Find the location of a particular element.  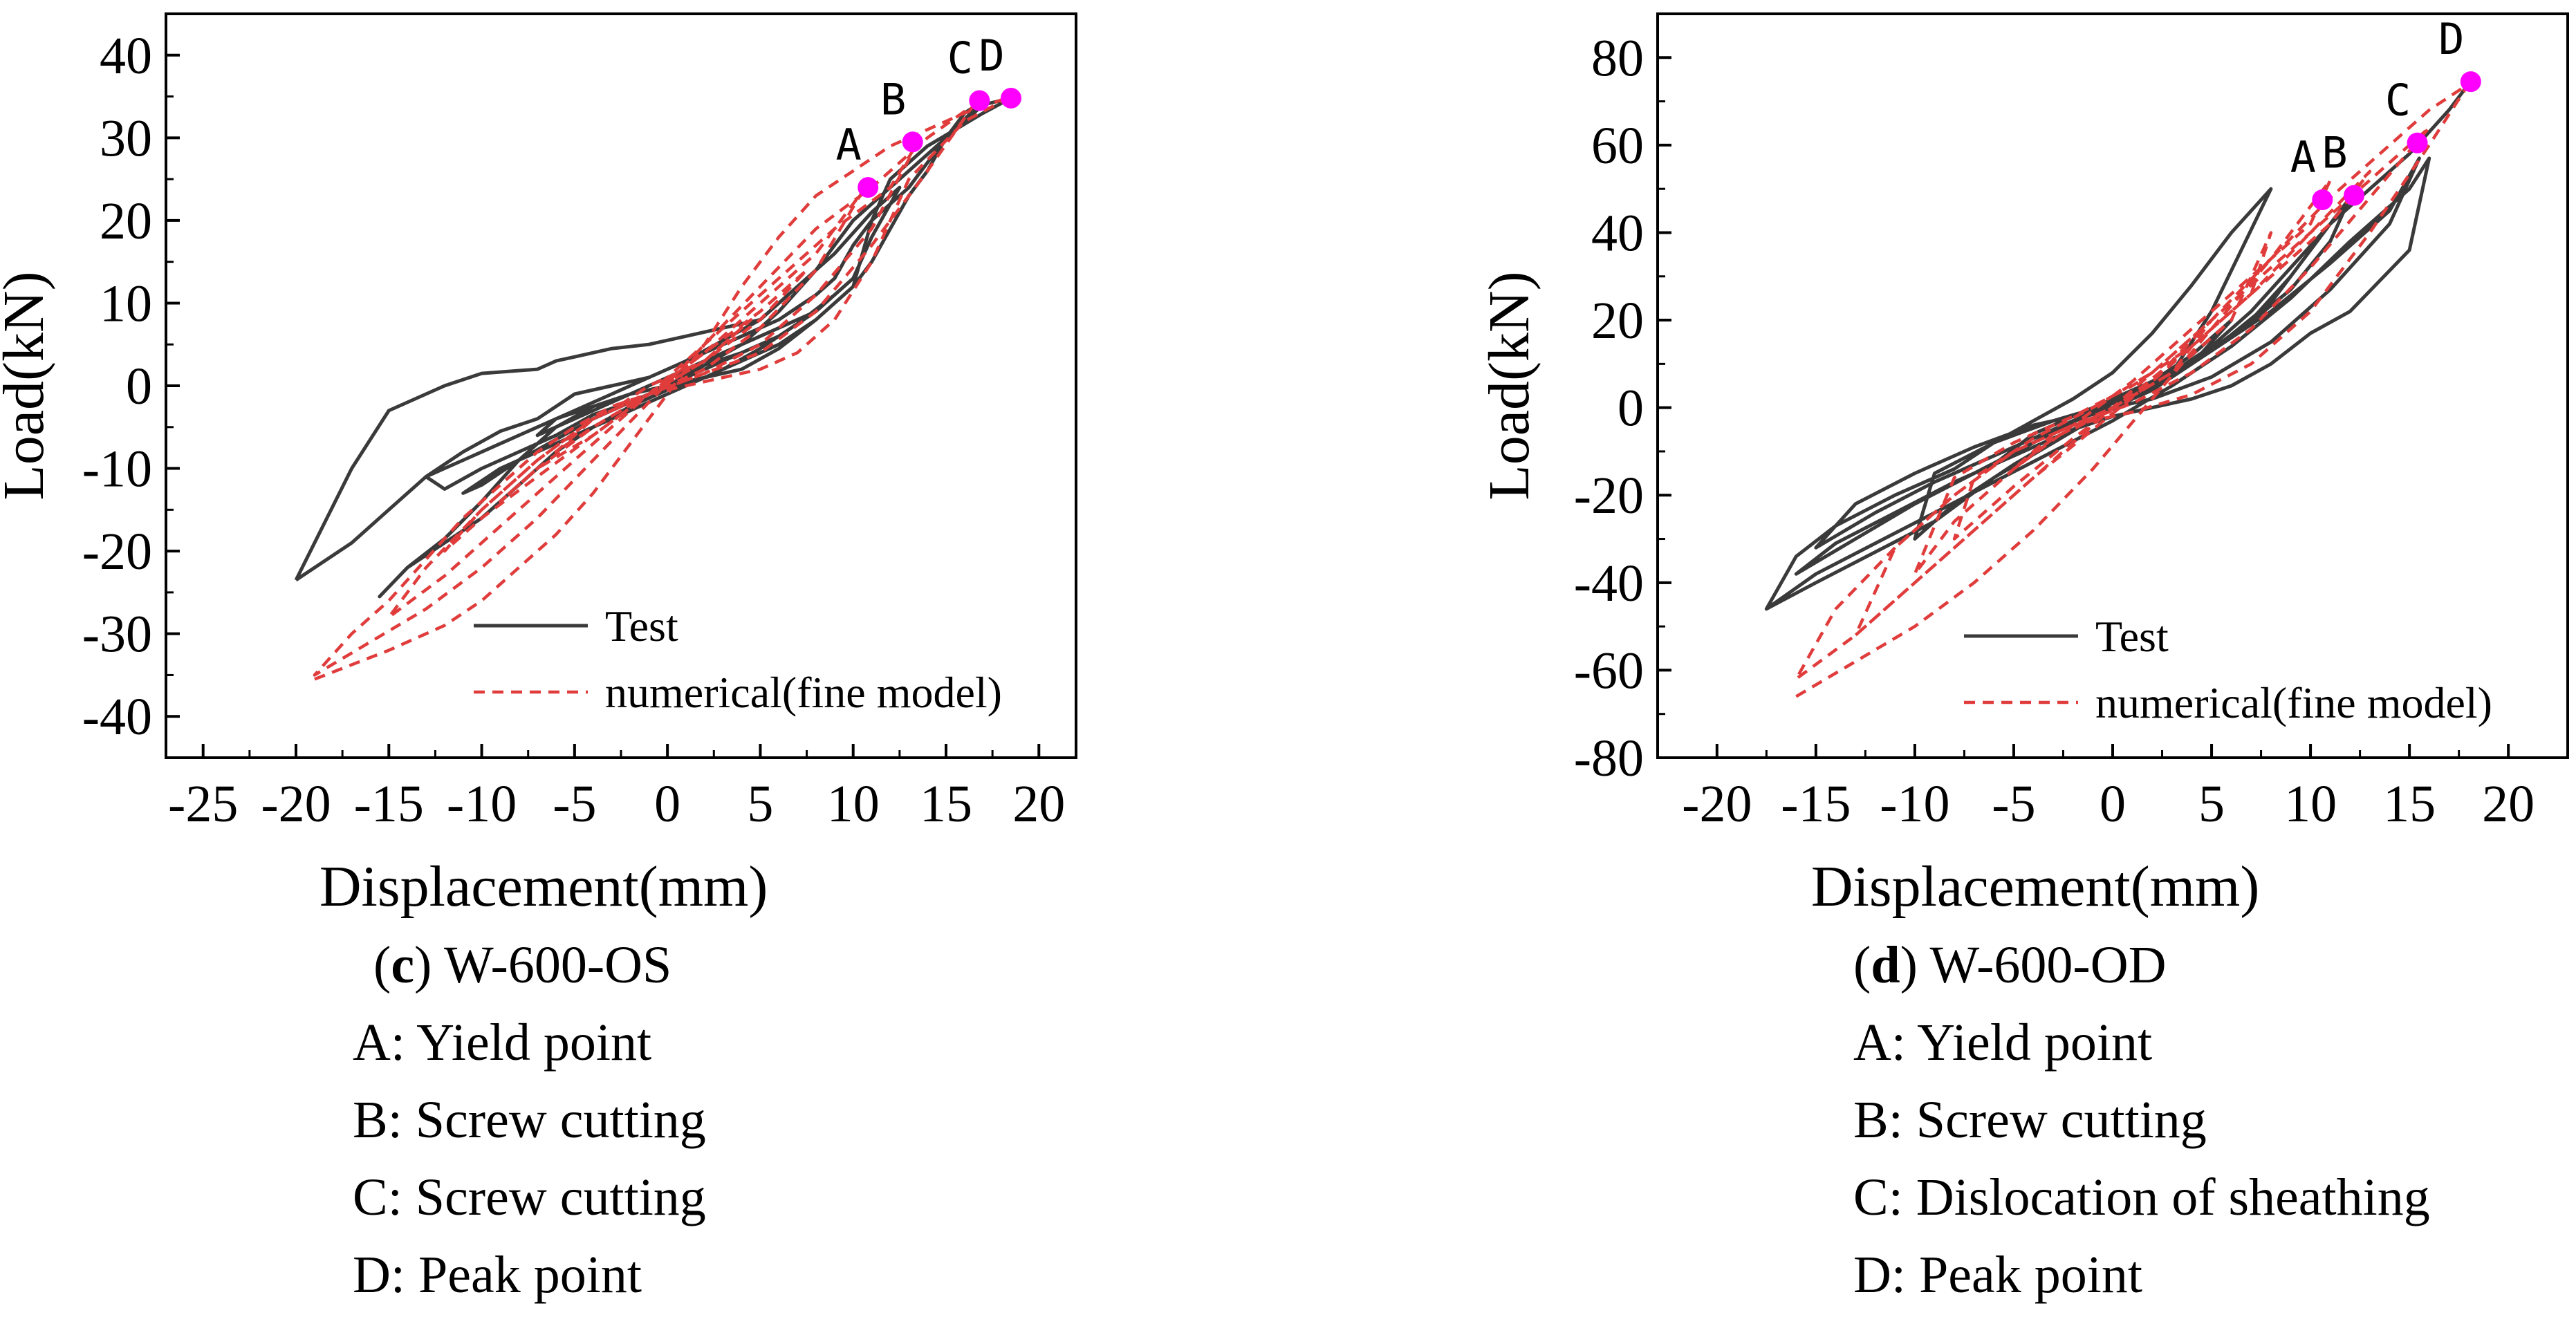

y-tick-label-c-1: -30 is located at coordinates (117, 635).